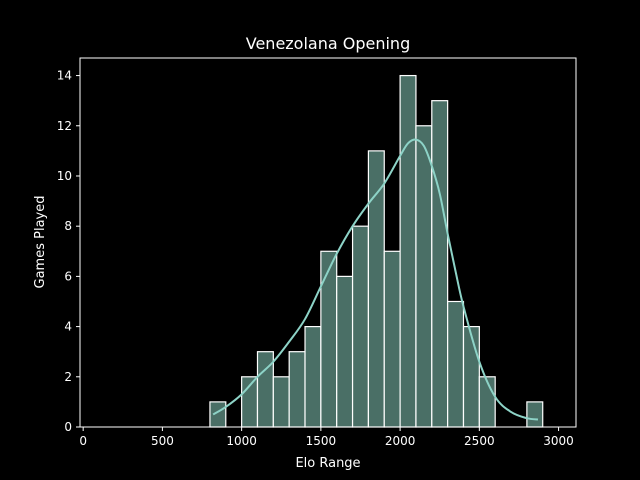 The image size is (640, 480). What do you see at coordinates (479, 441) in the screenshot?
I see `x-tick-label: 2500` at bounding box center [479, 441].